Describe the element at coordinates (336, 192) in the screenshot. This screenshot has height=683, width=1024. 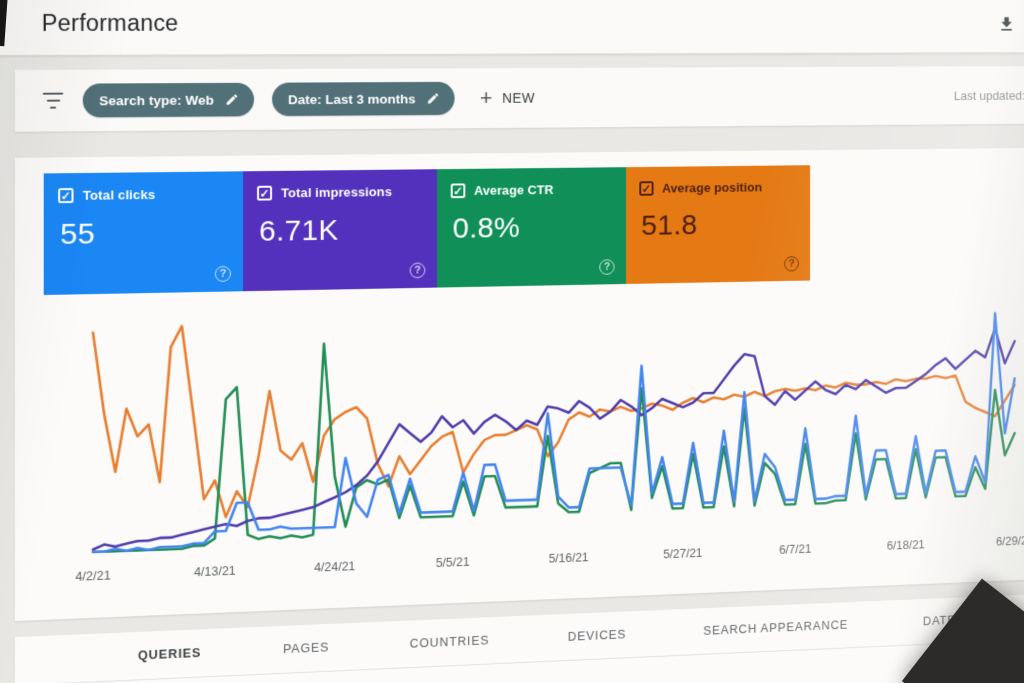
I see `metric-label: Total impressions` at that location.